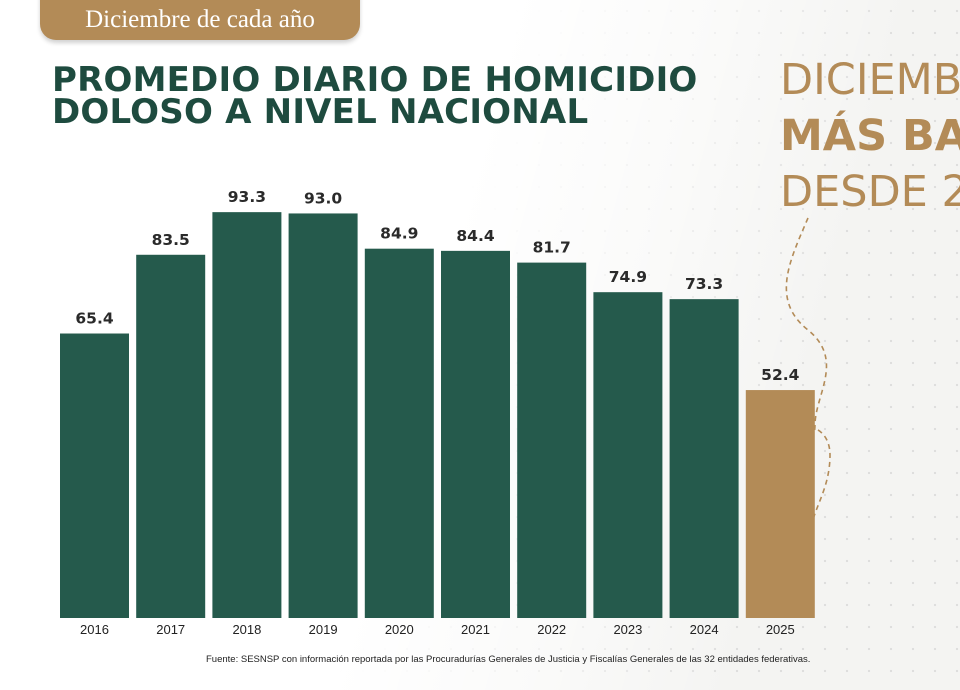 This screenshot has width=960, height=690. I want to click on x-tick-2020: 2020, so click(399, 629).